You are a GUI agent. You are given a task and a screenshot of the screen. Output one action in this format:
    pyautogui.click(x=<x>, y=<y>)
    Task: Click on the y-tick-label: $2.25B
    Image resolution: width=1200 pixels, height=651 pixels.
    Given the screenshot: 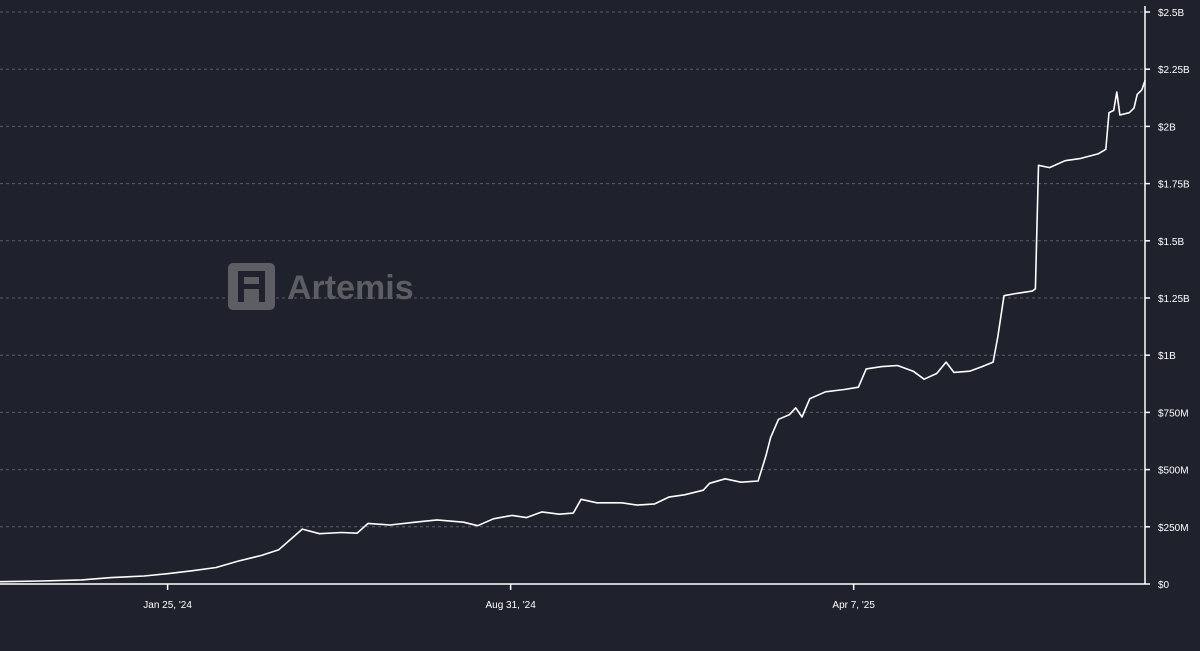 What is the action you would take?
    pyautogui.click(x=1174, y=70)
    